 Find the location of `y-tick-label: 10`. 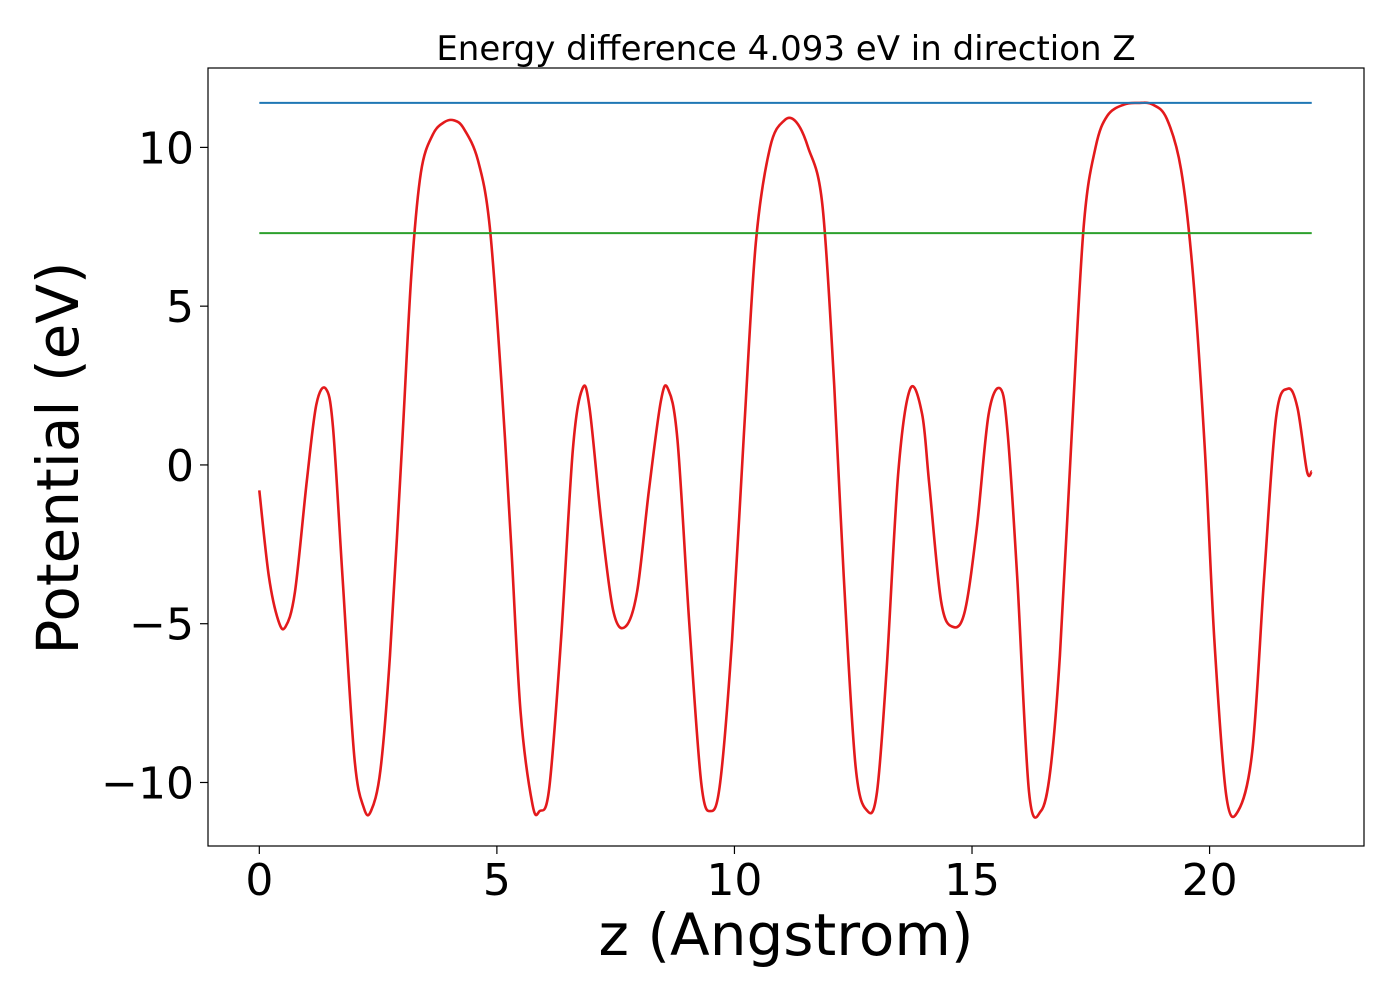

y-tick-label: 10 is located at coordinates (166, 148).